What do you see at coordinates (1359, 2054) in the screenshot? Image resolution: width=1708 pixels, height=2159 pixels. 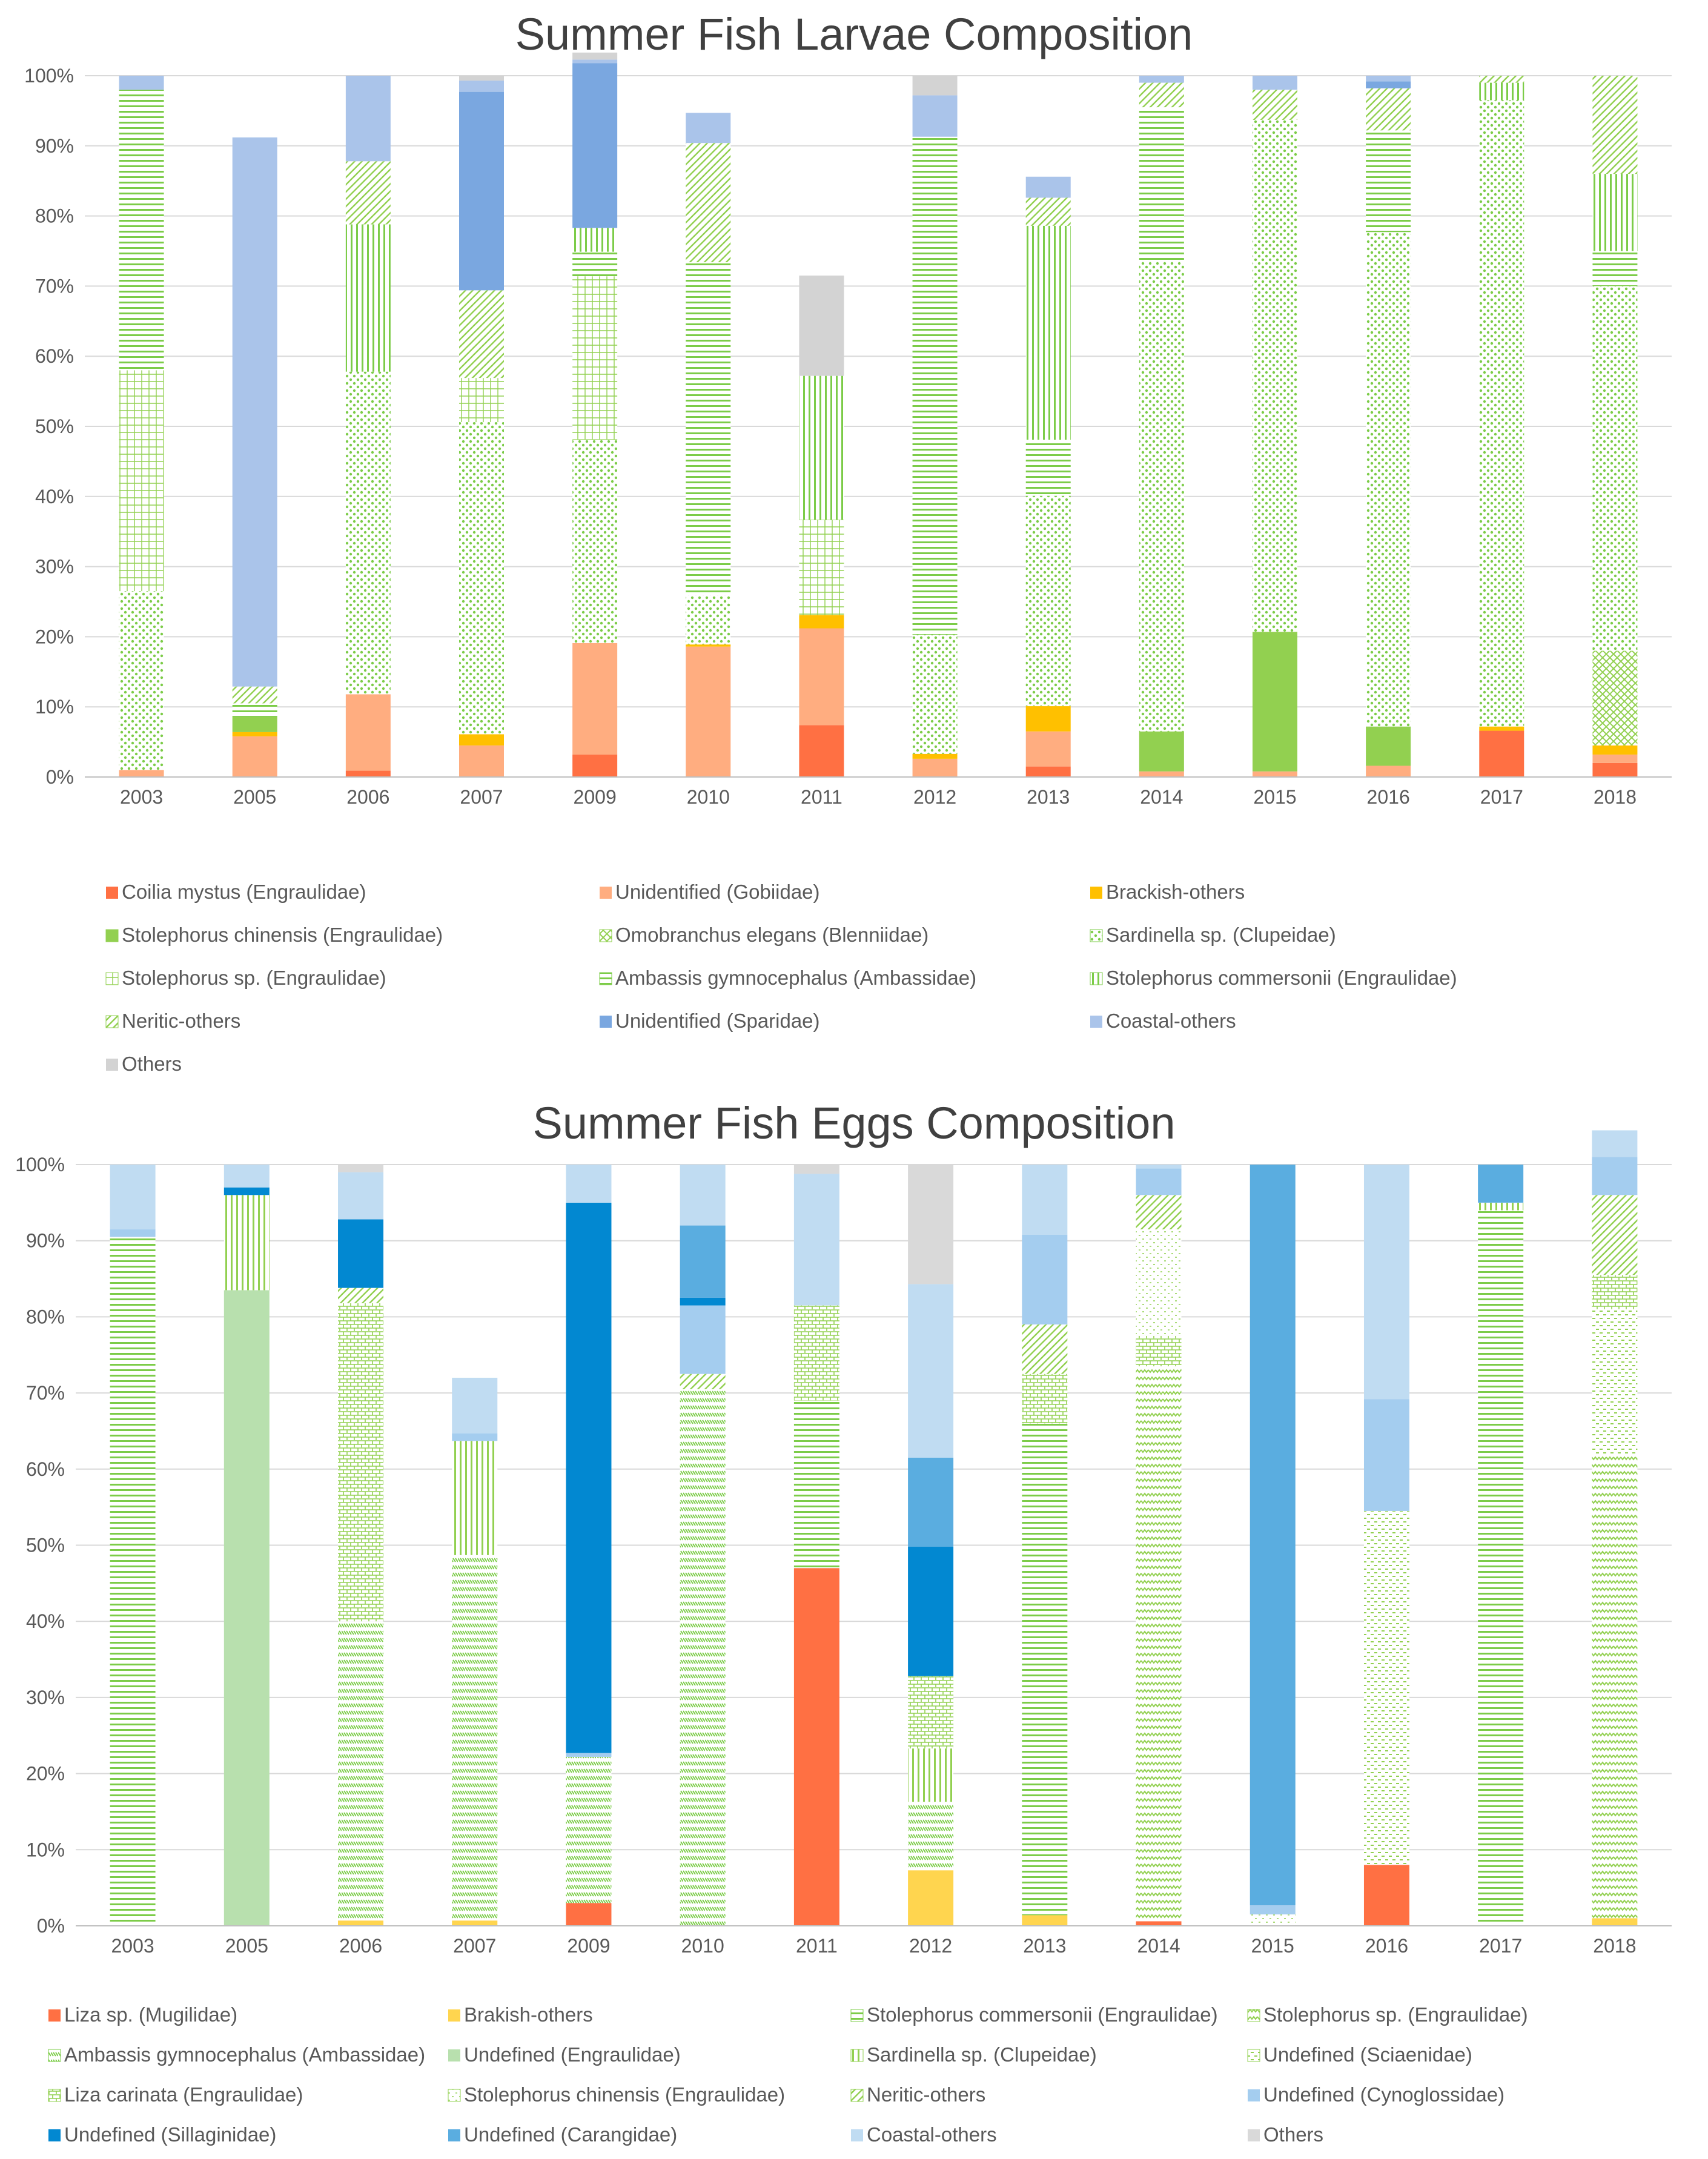 I see `legend-item: Undefined (Sciaenidae)` at bounding box center [1359, 2054].